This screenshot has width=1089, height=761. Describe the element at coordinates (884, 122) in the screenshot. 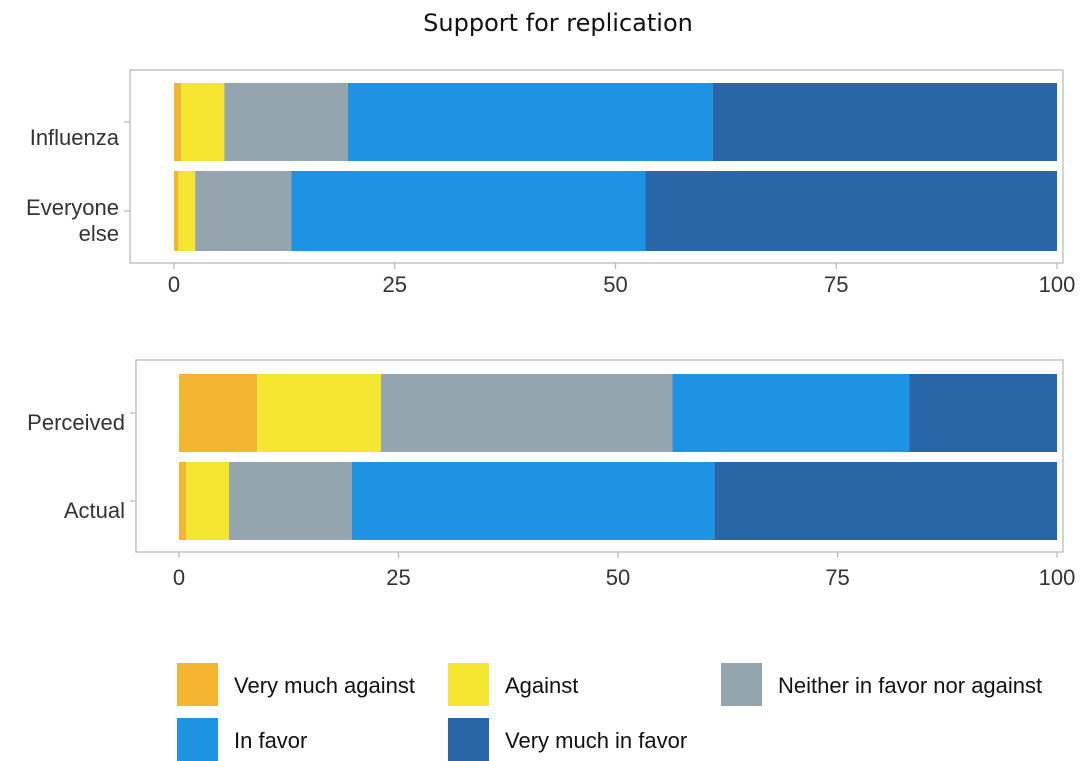

I see `bar-segment-influenza-very-much-in-favor` at that location.